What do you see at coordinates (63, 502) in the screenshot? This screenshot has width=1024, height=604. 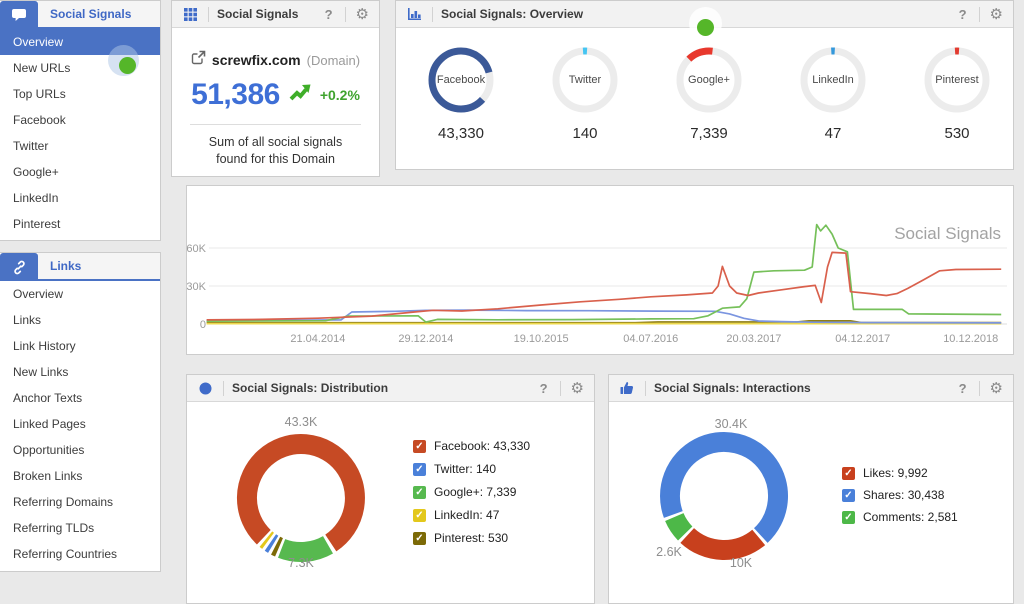 I see `sidebar-item-referring-domains: Referring Domains` at bounding box center [63, 502].